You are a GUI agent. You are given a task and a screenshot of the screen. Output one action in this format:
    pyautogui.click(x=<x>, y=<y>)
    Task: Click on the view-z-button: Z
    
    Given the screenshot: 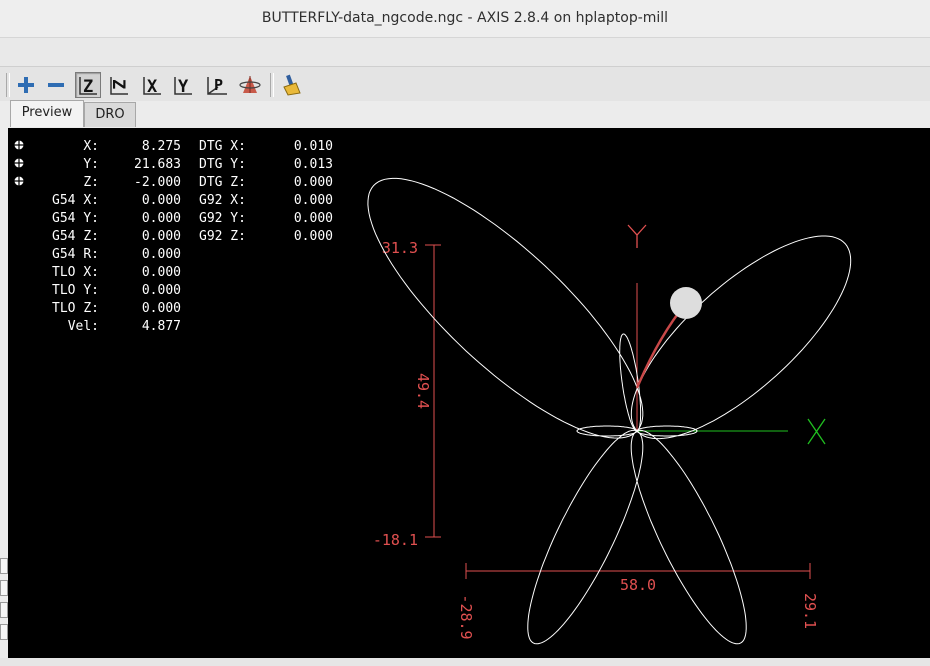 What is the action you would take?
    pyautogui.click(x=88, y=85)
    